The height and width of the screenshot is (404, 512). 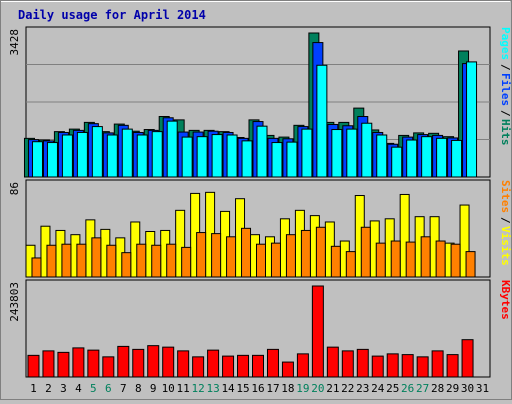 I want to click on x-tick-label: 10, so click(x=168, y=388).